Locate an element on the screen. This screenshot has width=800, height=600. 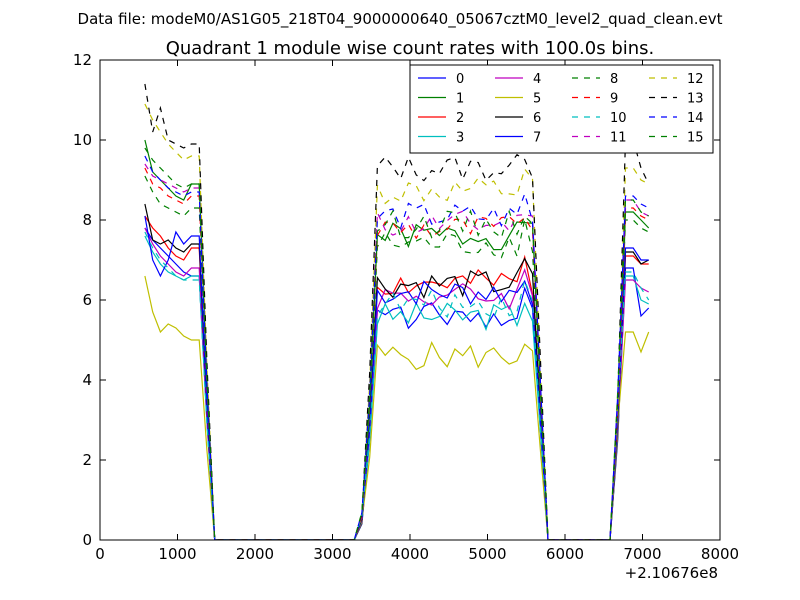
y-tick-label: 0 is located at coordinates (87, 540).